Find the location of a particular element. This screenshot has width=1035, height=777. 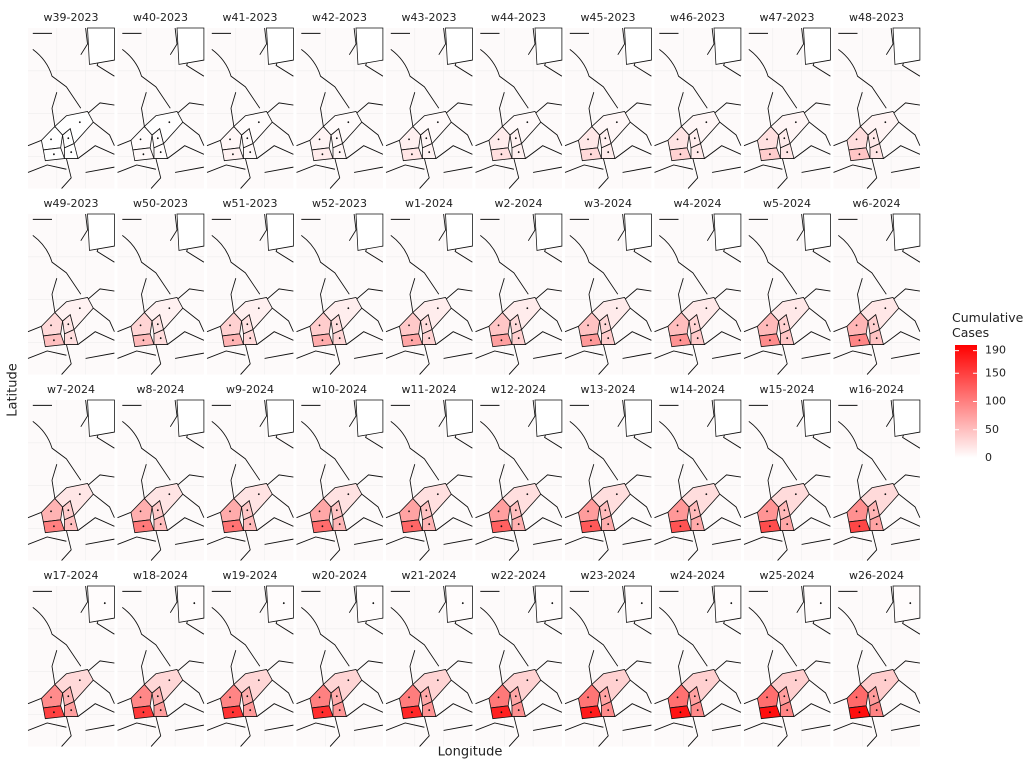

facet-title: w20-2024 is located at coordinates (339, 575).